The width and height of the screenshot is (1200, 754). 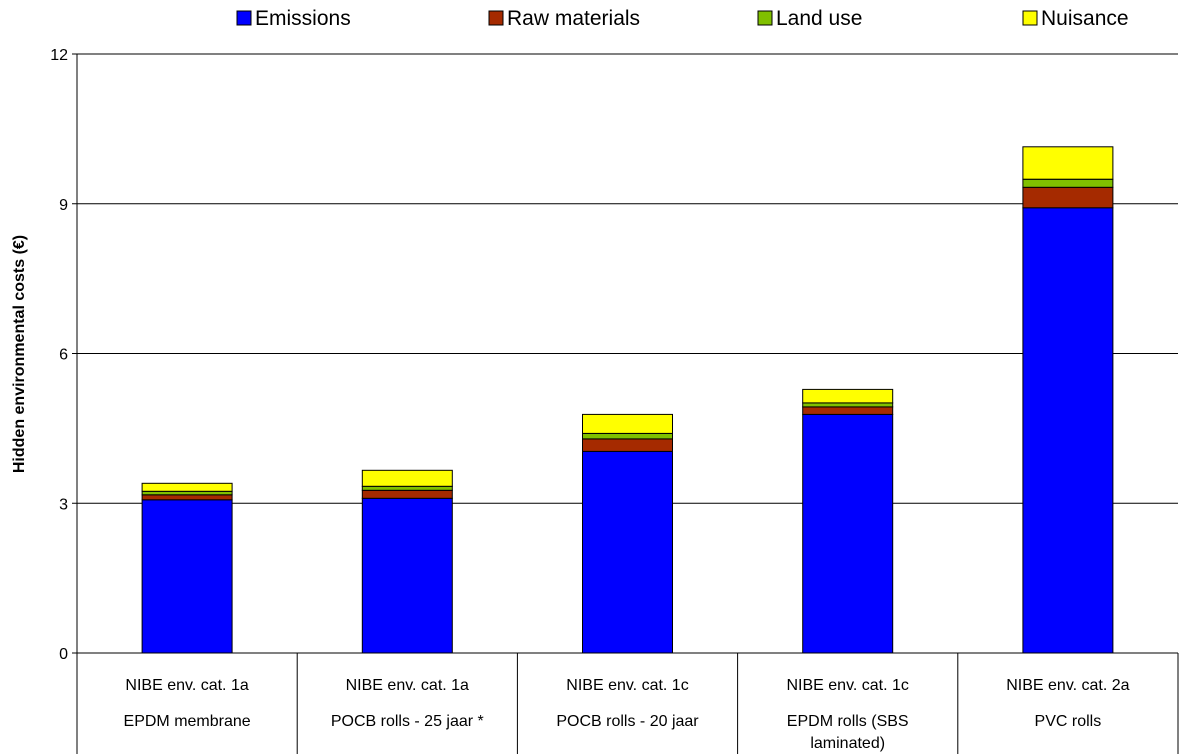 I want to click on x-category-label: laminated), so click(x=847, y=743).